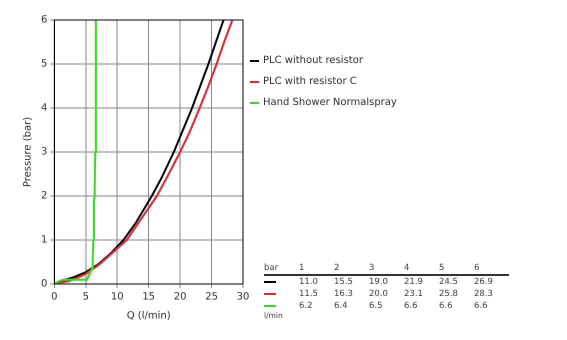 Image resolution: width=567 pixels, height=340 pixels. What do you see at coordinates (180, 297) in the screenshot?
I see `x-tick-label: 20` at bounding box center [180, 297].